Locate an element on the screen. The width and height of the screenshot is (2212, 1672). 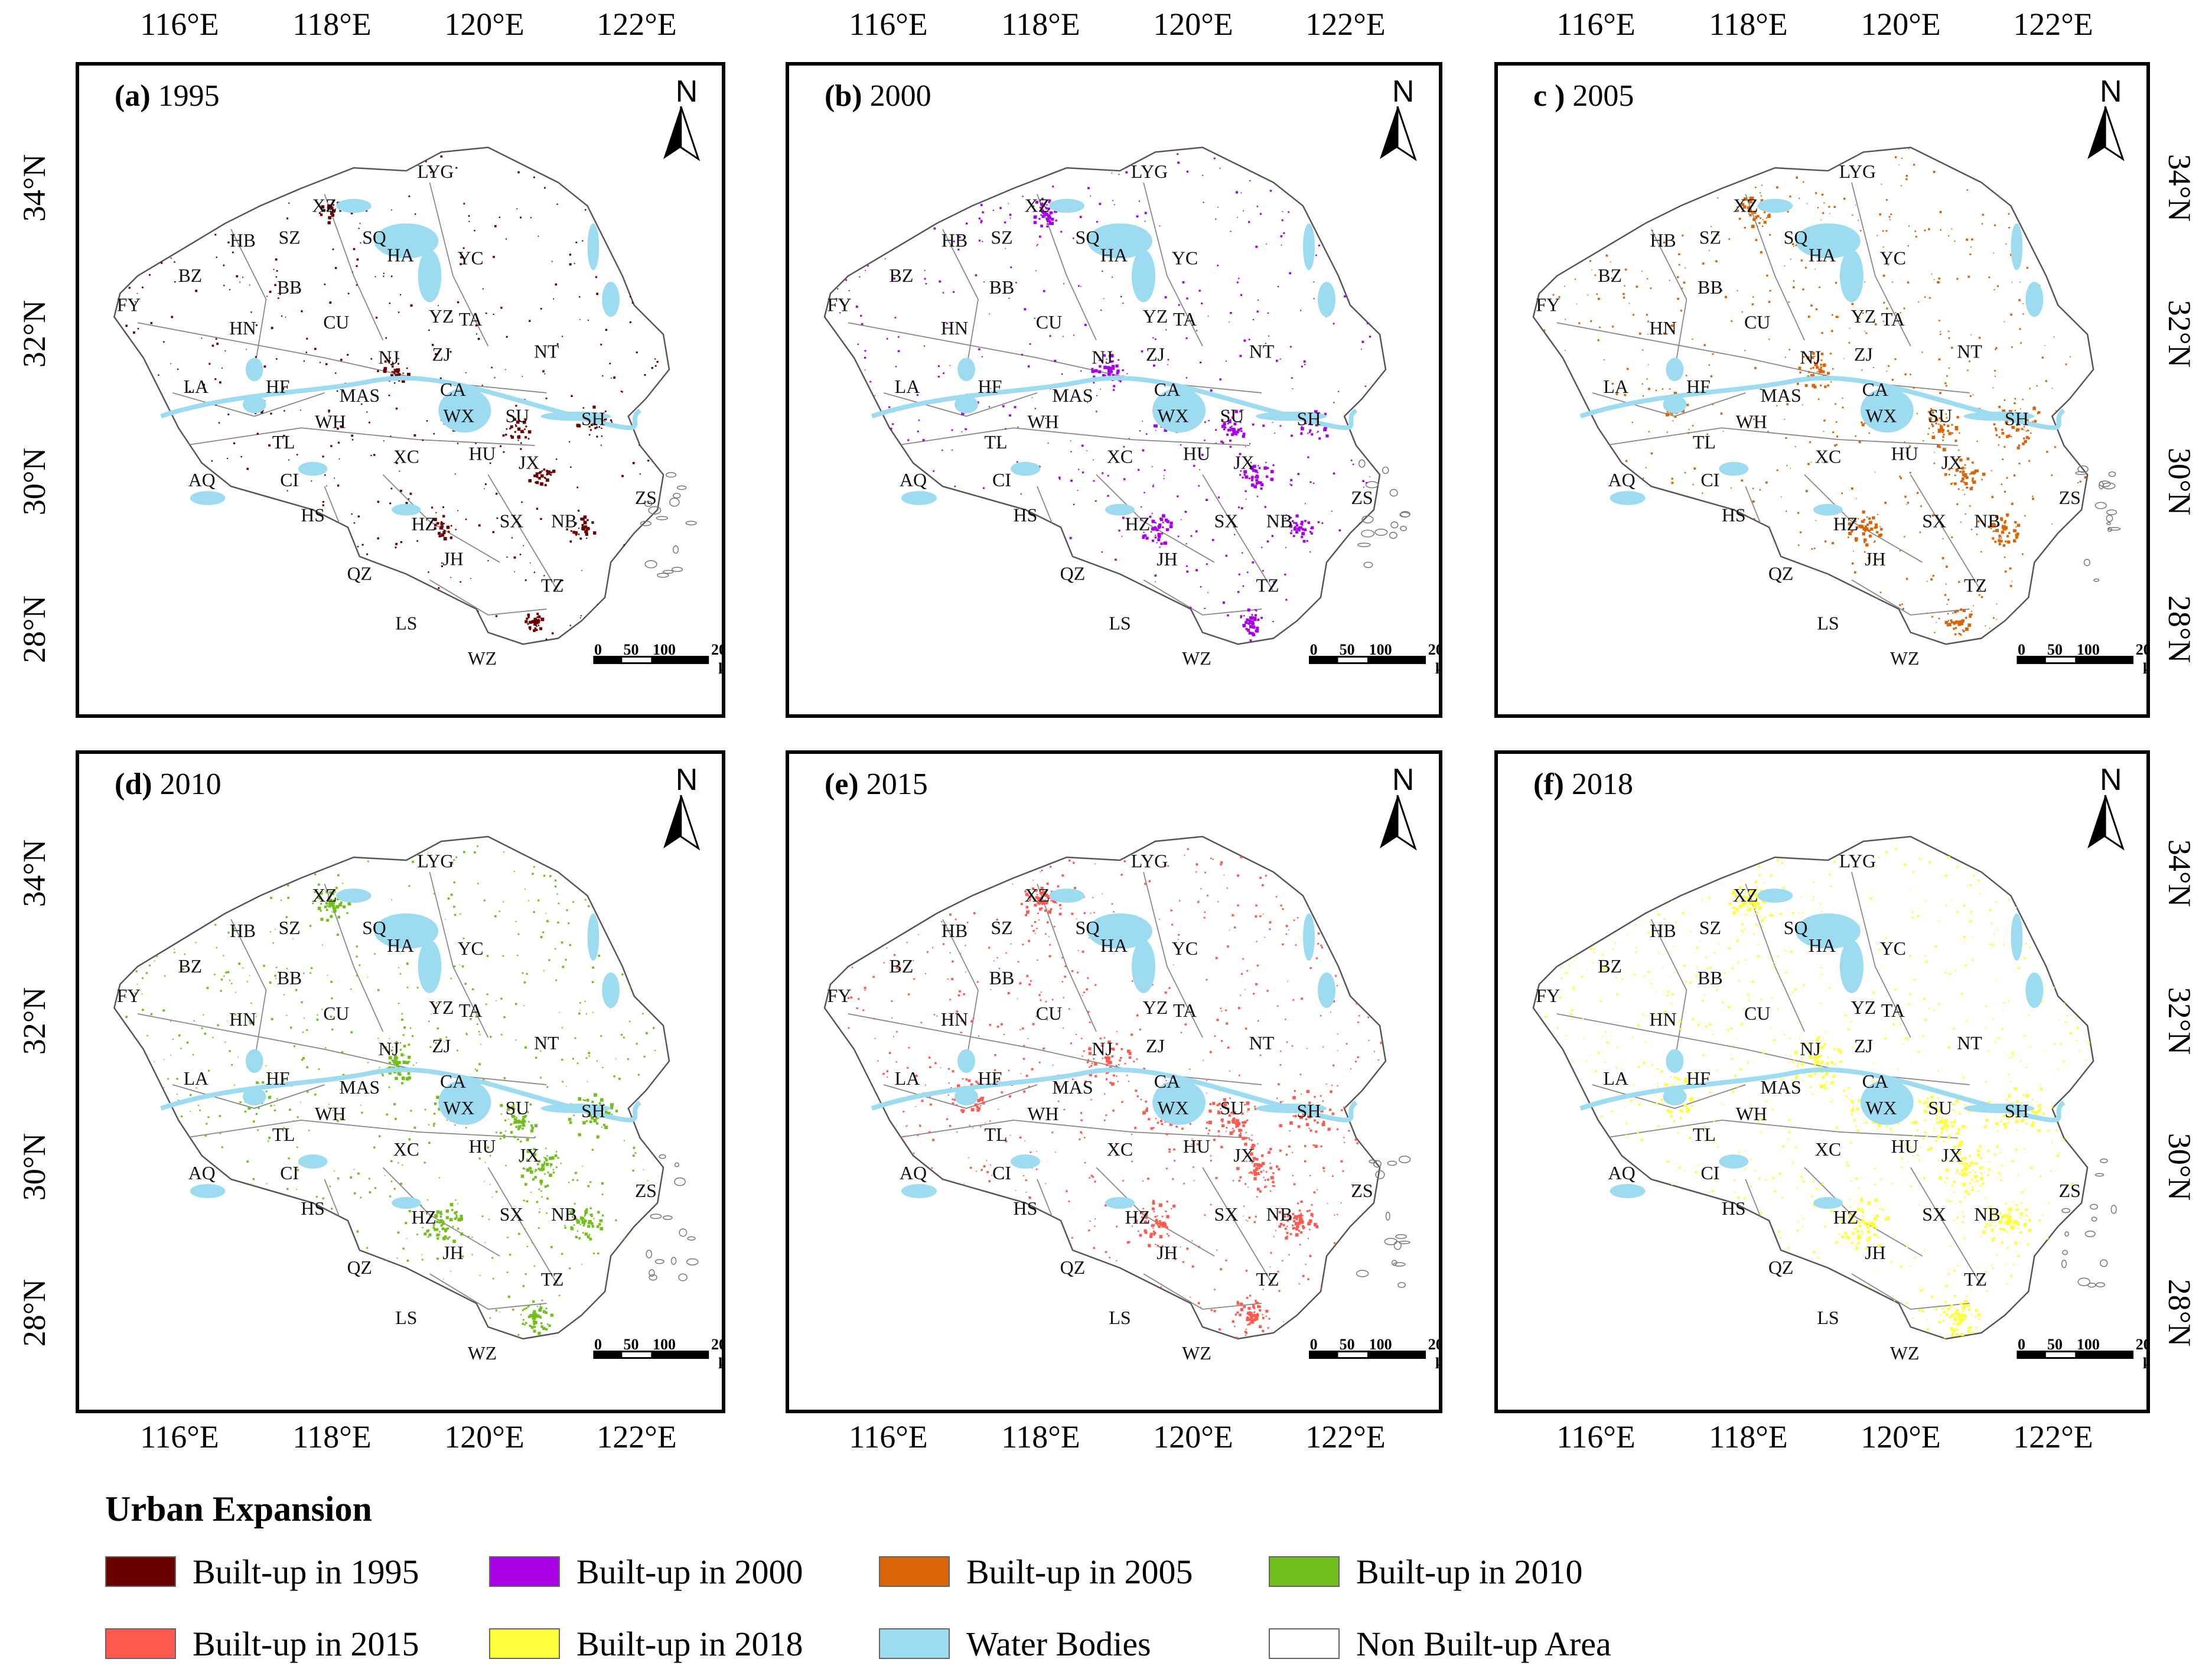
admin-boundary is located at coordinates (1072, 1129).